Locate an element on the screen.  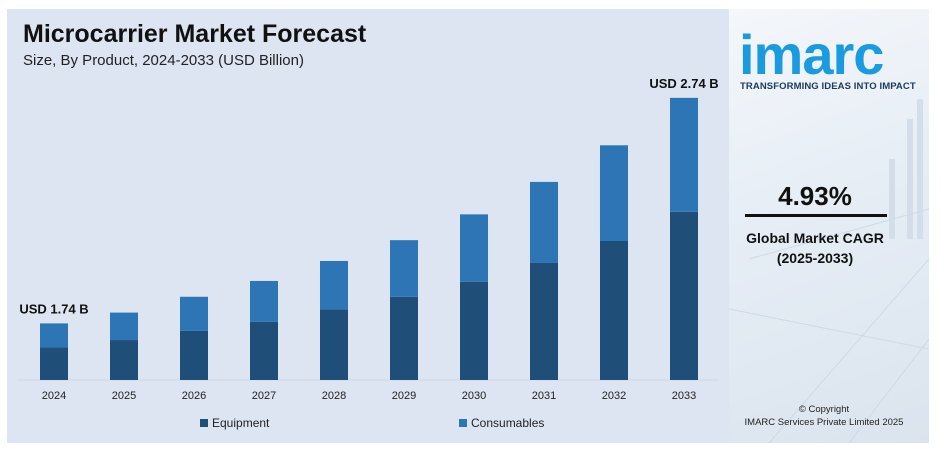
x-tick-label: 2033 is located at coordinates (684, 396).